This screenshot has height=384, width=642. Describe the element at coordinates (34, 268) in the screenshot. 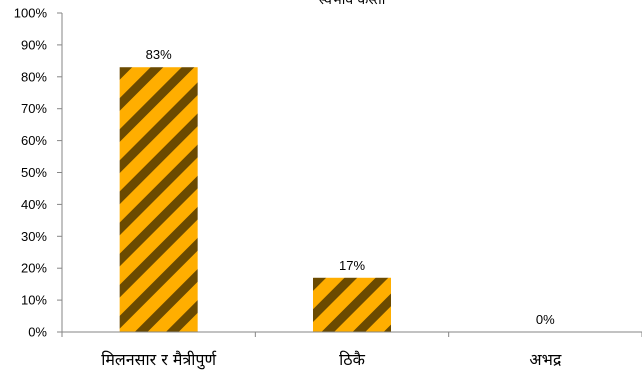

I see `y-tick-label: 20%` at that location.